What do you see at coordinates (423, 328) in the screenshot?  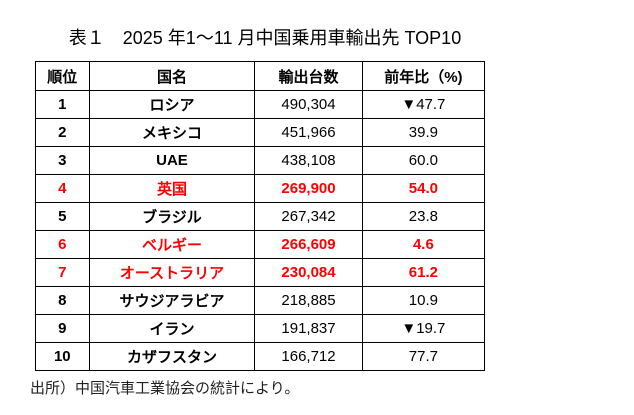 I see `yoy-cell: ▼19.7` at bounding box center [423, 328].